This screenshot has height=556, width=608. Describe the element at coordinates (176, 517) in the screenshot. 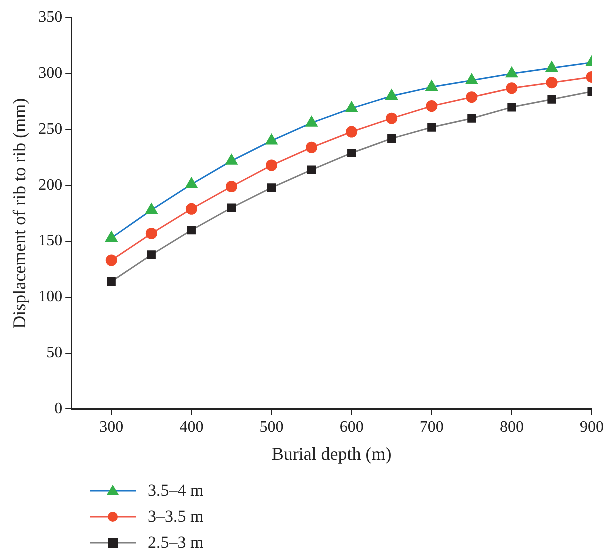

I see `legend-label: 3–3.5 m` at that location.